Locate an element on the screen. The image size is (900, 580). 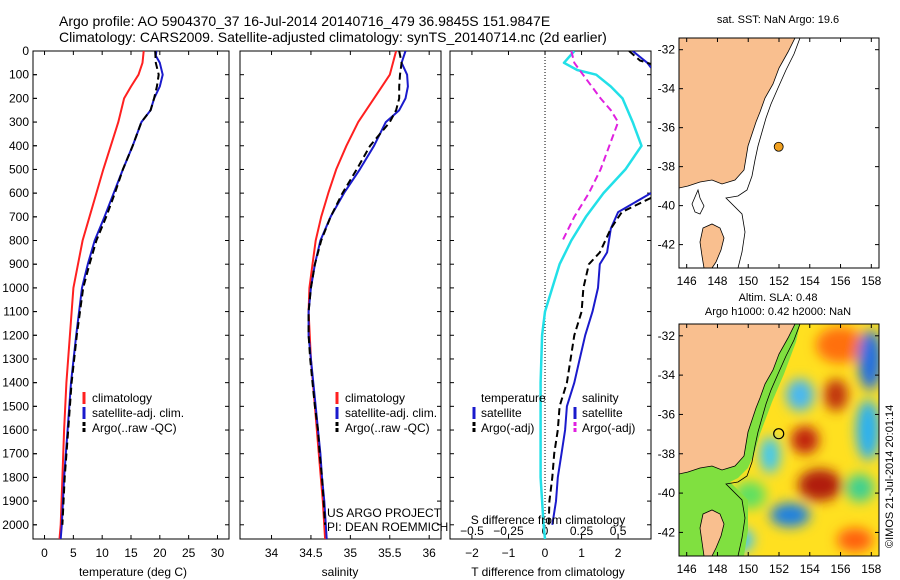
x-tick-label: 30 is located at coordinates (218, 553).